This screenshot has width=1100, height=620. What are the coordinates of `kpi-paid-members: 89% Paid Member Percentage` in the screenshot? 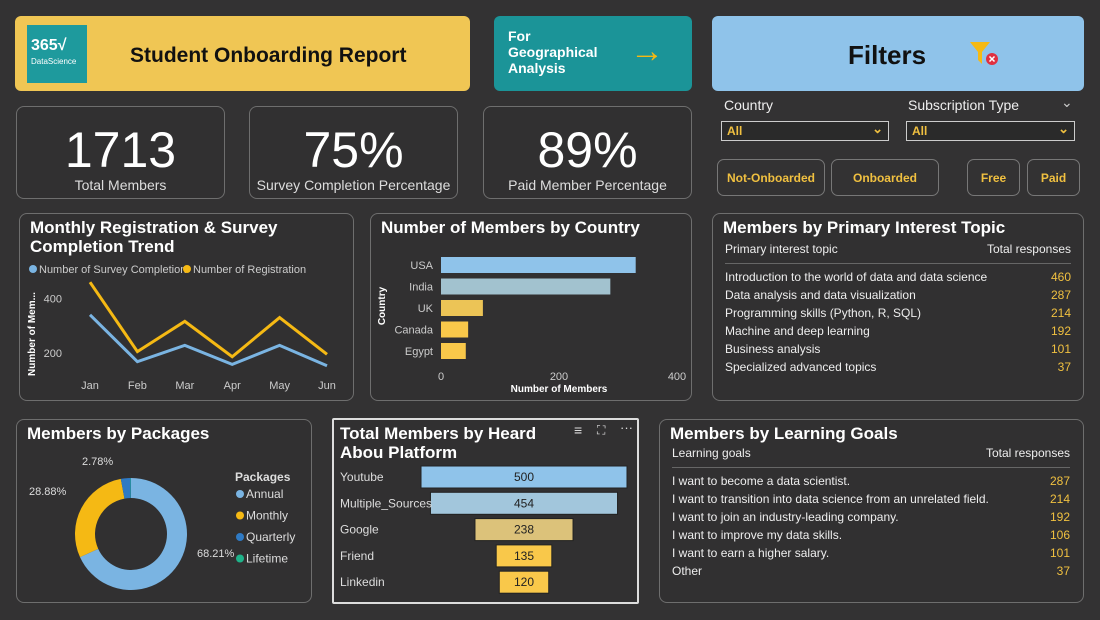 It's located at (587, 152).